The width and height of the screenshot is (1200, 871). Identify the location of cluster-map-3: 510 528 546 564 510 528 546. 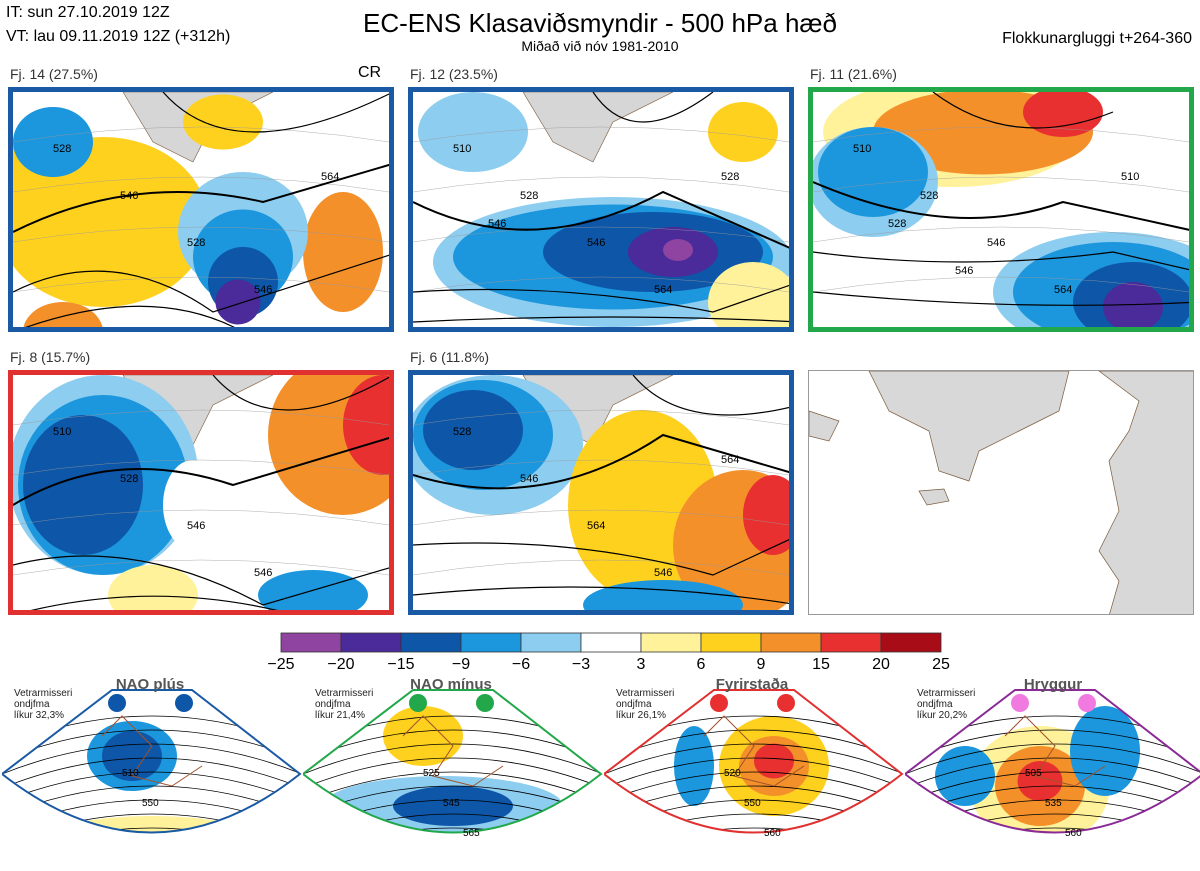
(1001, 209).